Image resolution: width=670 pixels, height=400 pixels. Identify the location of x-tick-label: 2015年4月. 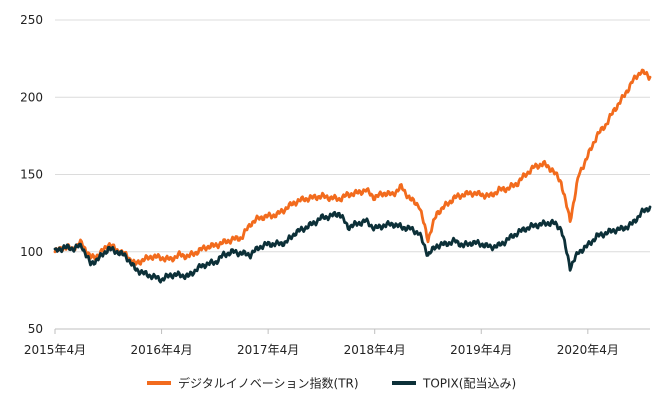
(55, 350).